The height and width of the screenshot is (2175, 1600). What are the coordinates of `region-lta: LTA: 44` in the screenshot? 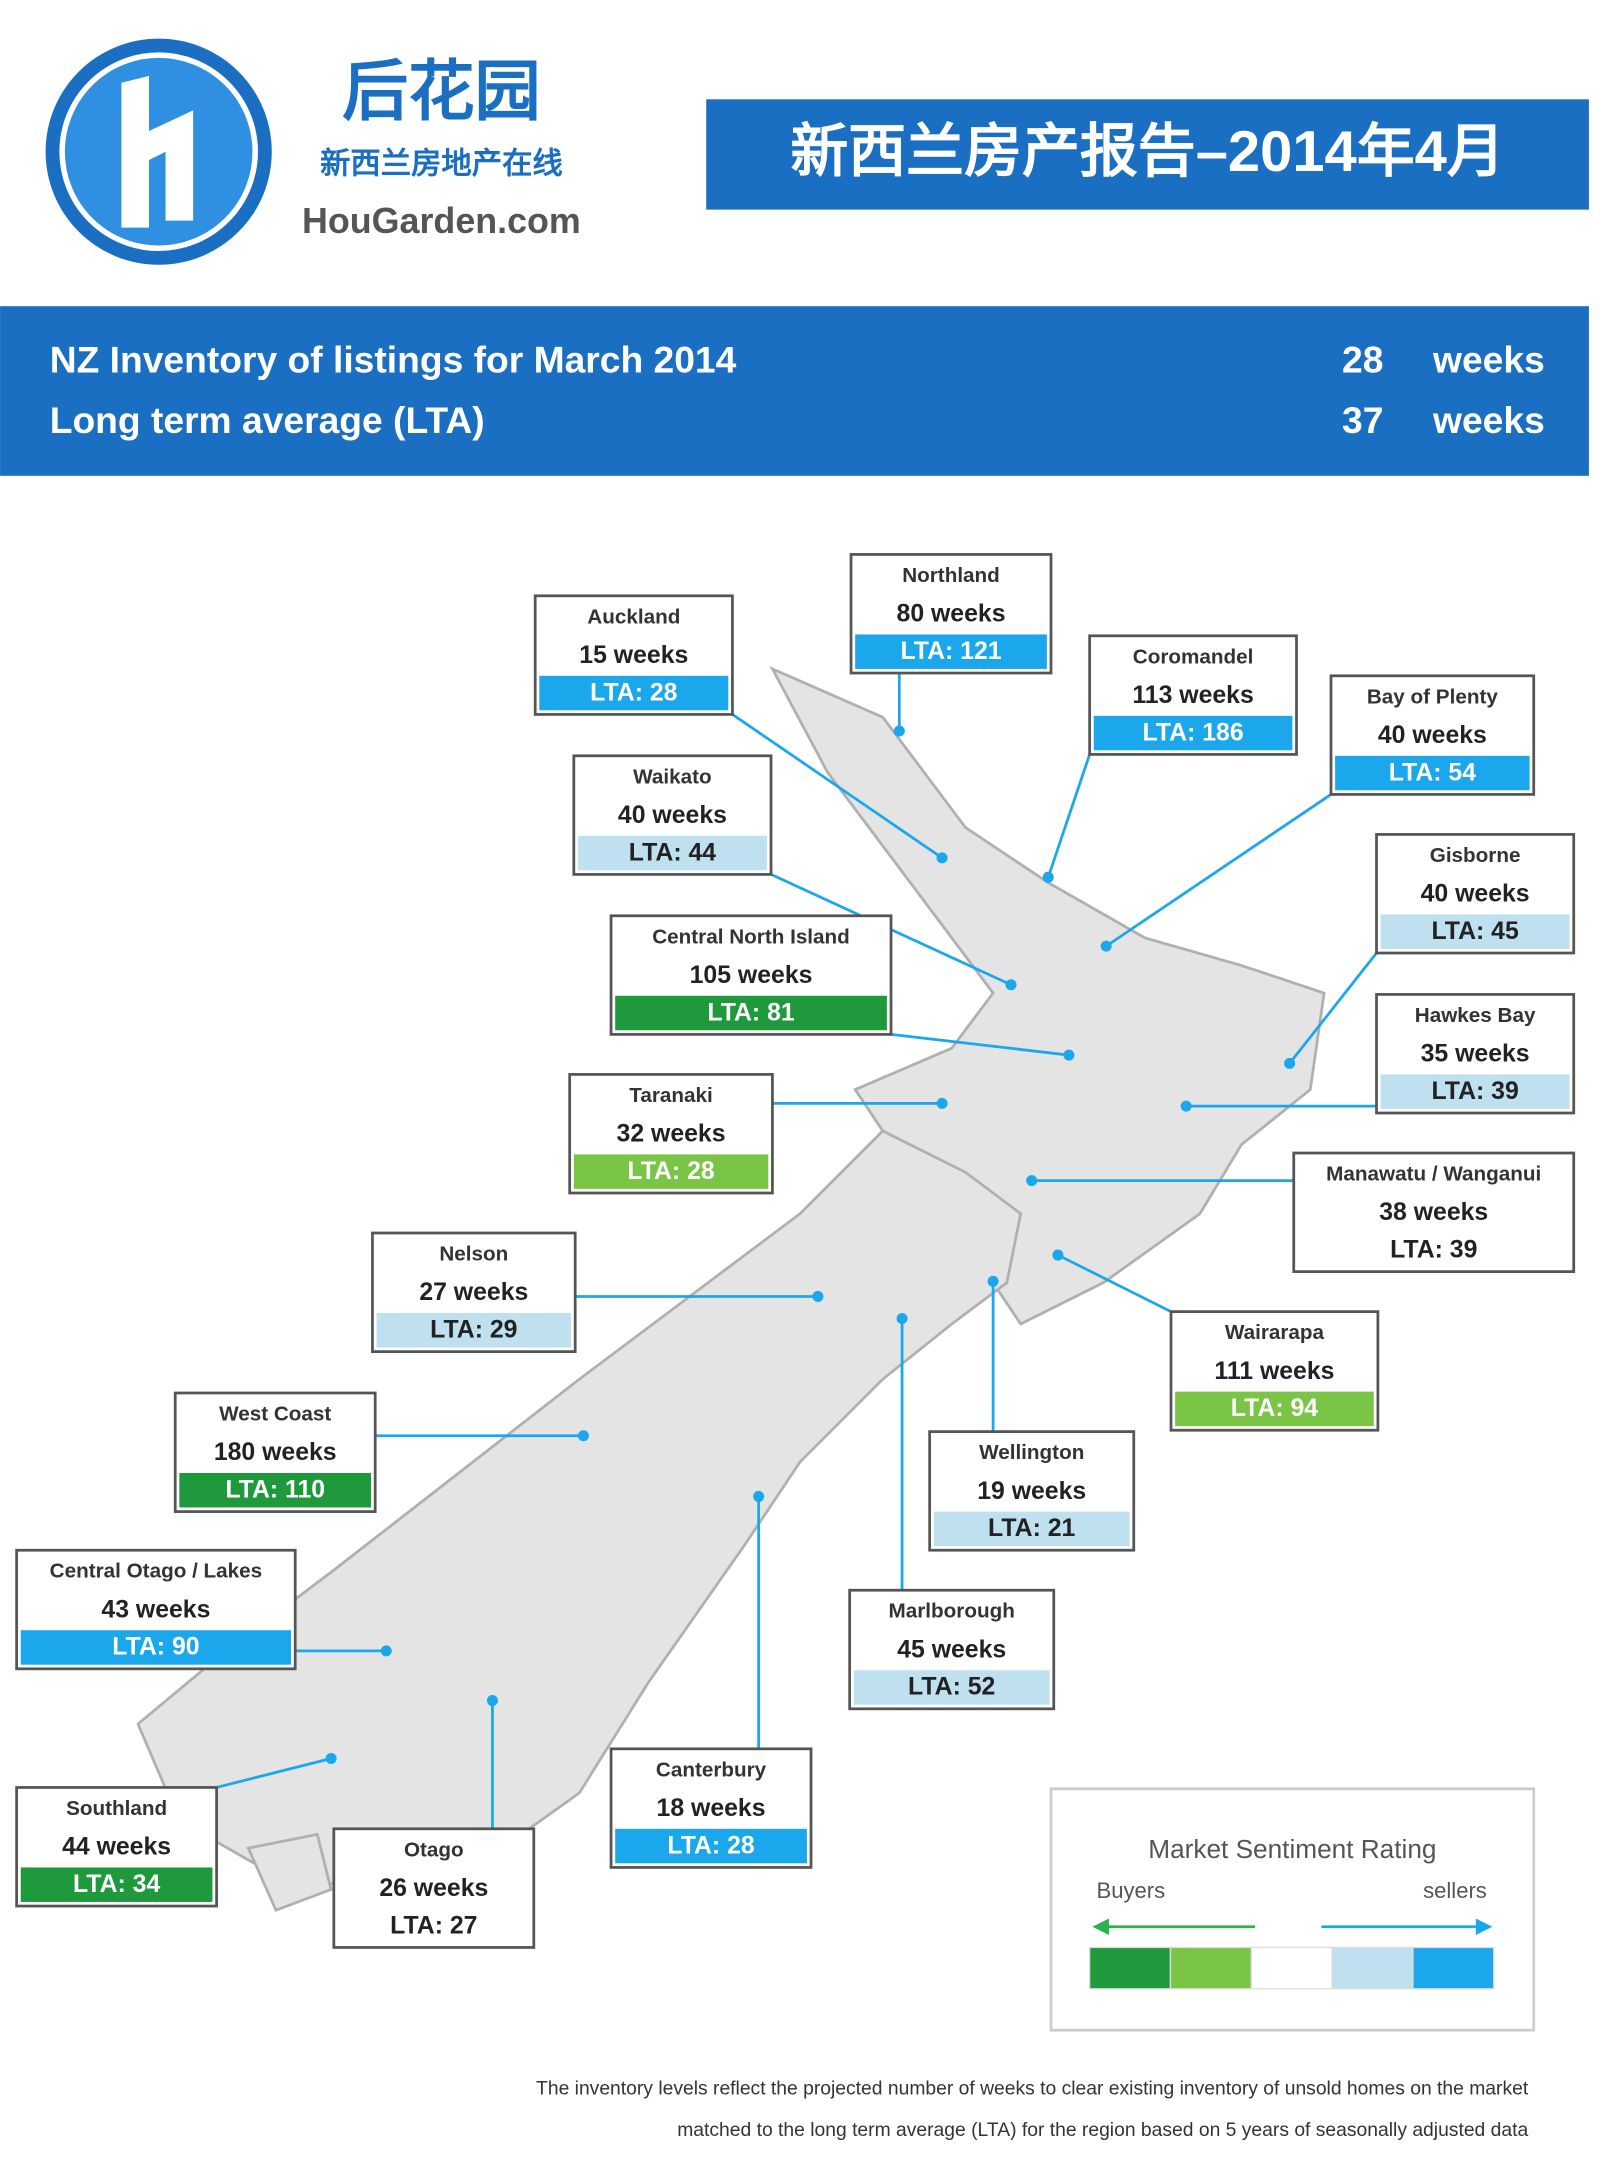 It's located at (673, 852).